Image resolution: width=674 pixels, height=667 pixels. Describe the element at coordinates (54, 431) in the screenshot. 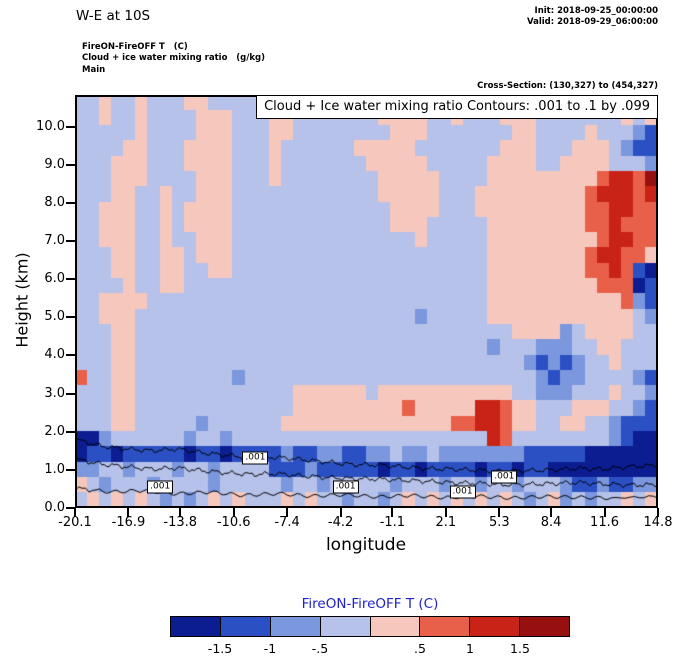

I see `y-tick-label: 2.0` at that location.